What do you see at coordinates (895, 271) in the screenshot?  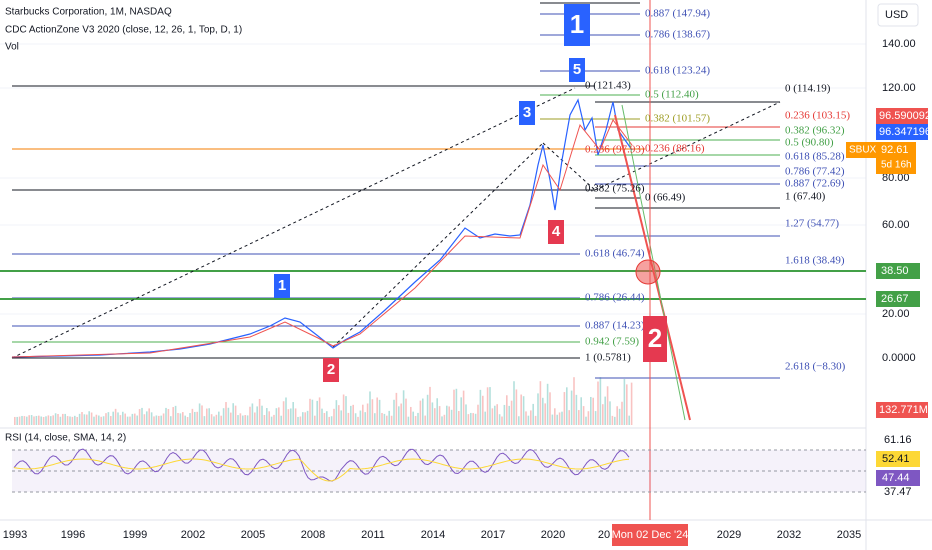 I see `badge: 38.50` at bounding box center [895, 271].